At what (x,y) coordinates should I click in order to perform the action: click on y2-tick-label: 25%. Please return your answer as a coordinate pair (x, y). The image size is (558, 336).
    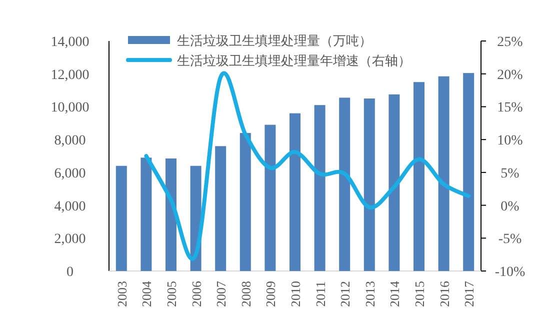
    Looking at the image, I should click on (510, 42).